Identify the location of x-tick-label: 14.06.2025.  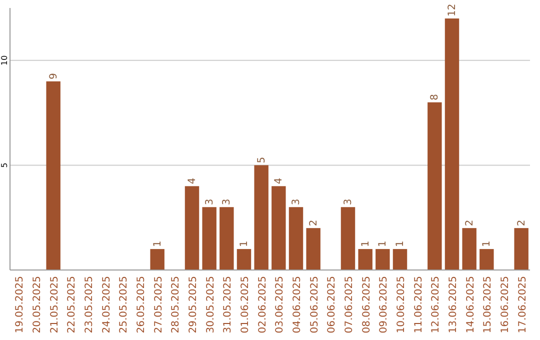
(470, 305).